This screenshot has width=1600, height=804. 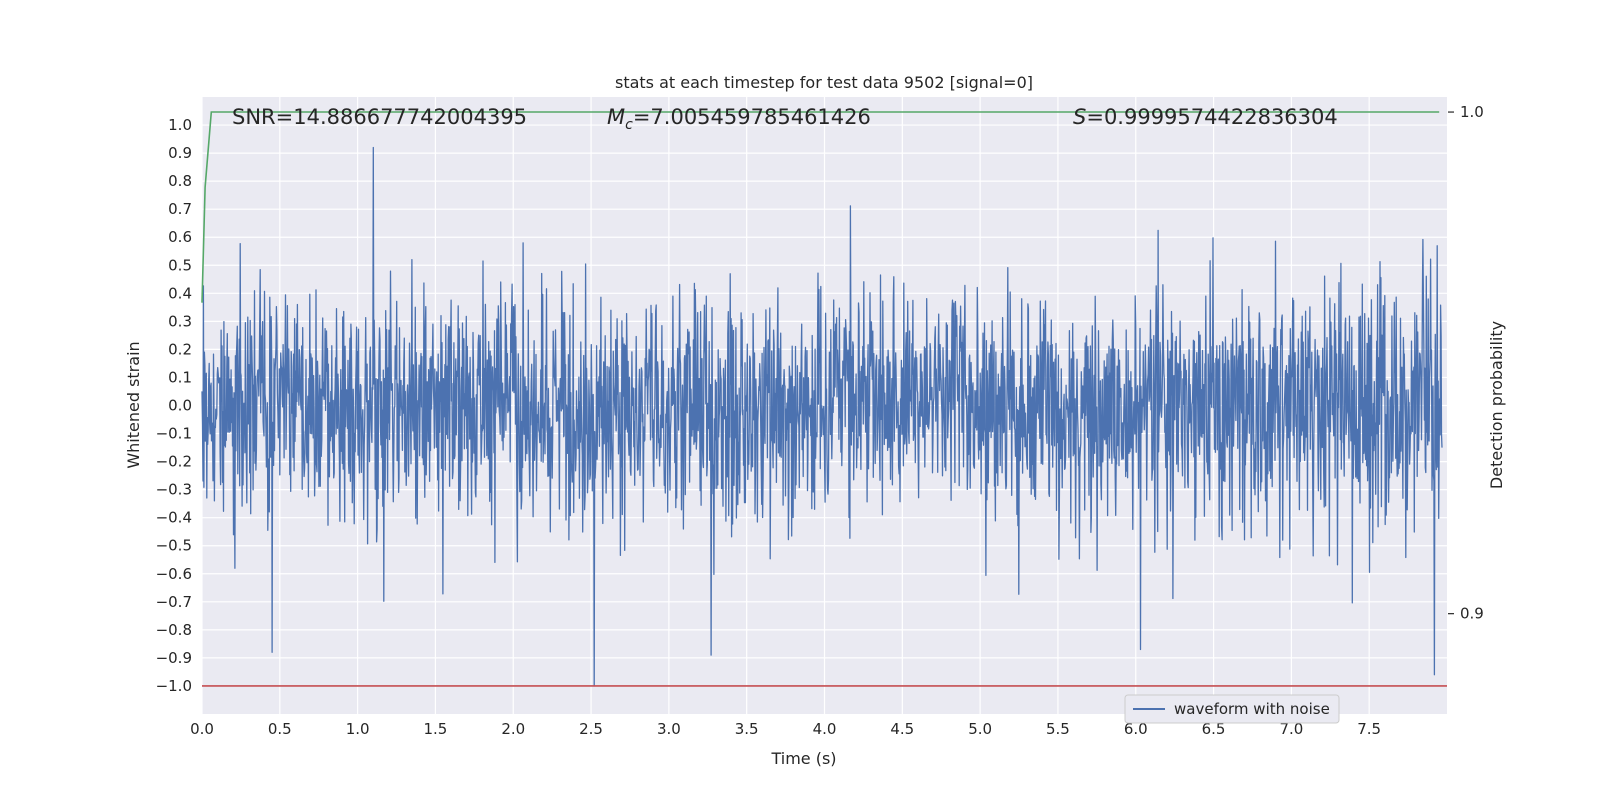 I want to click on y-tick-label: 0.0, so click(x=180, y=406).